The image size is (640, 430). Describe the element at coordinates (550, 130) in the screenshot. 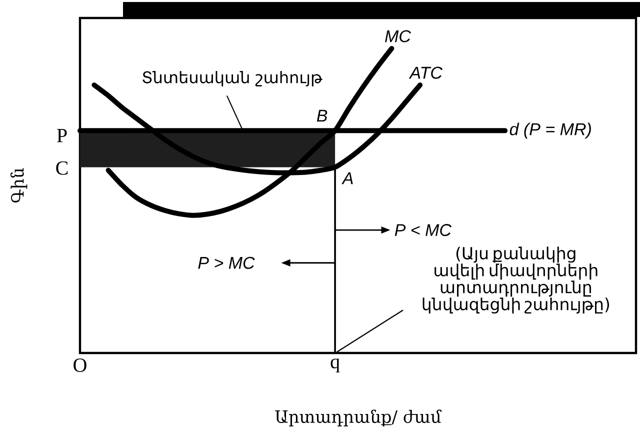

I see `series-label: d (P = MR)` at that location.